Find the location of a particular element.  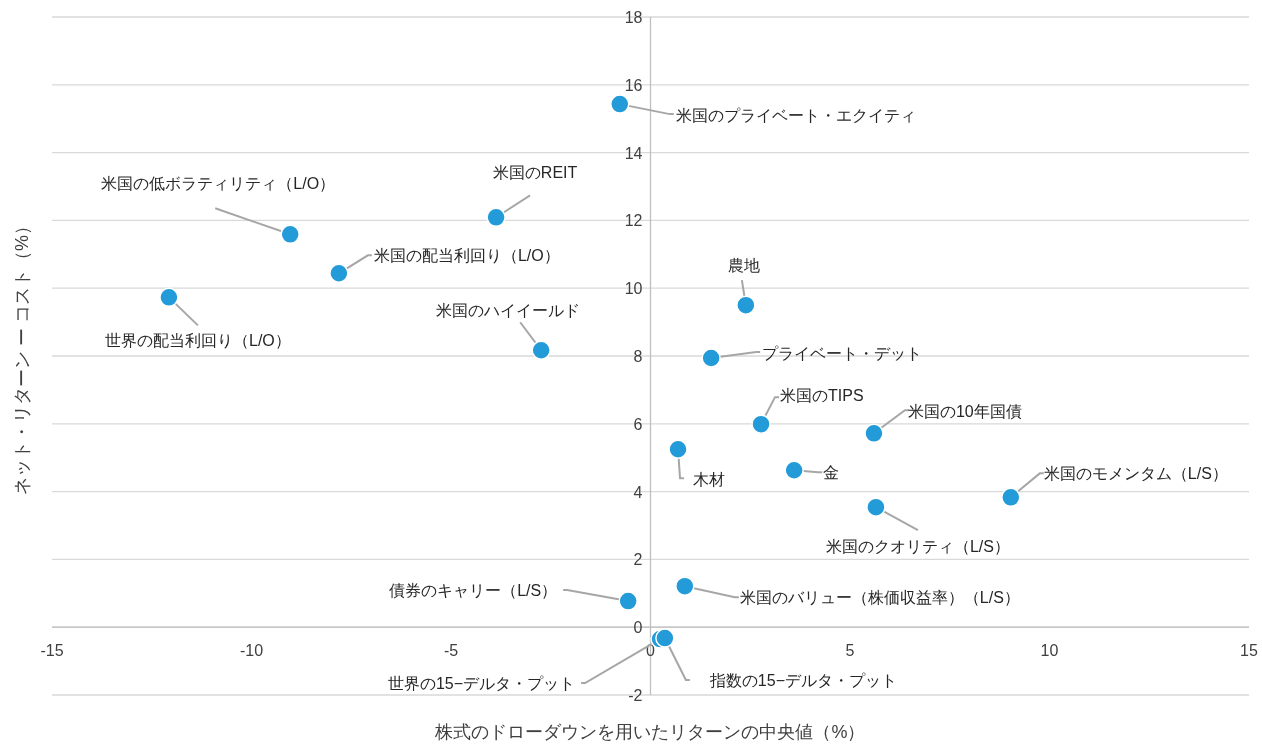

y-tick-label: 4 is located at coordinates (638, 492).